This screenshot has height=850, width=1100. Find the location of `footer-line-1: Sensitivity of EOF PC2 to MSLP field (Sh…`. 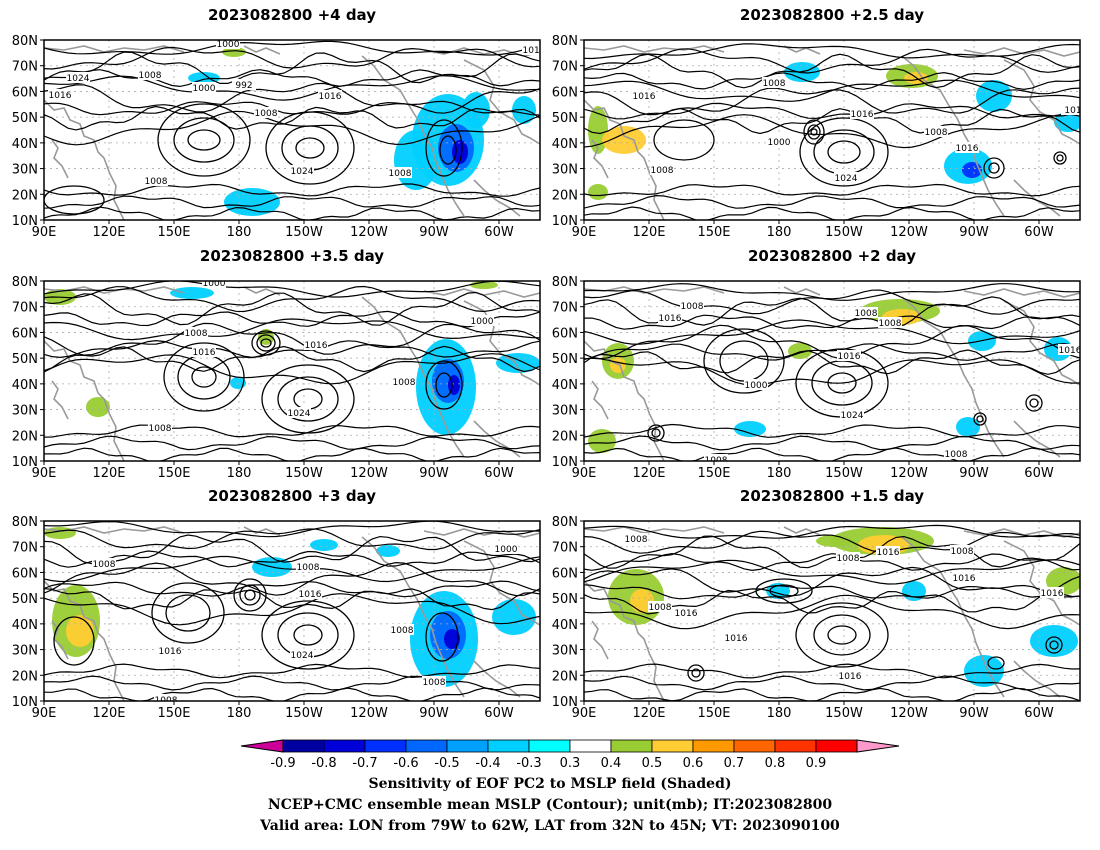

footer-line-1: Sensitivity of EOF PC2 to MSLP field (Sh… is located at coordinates (550, 784).